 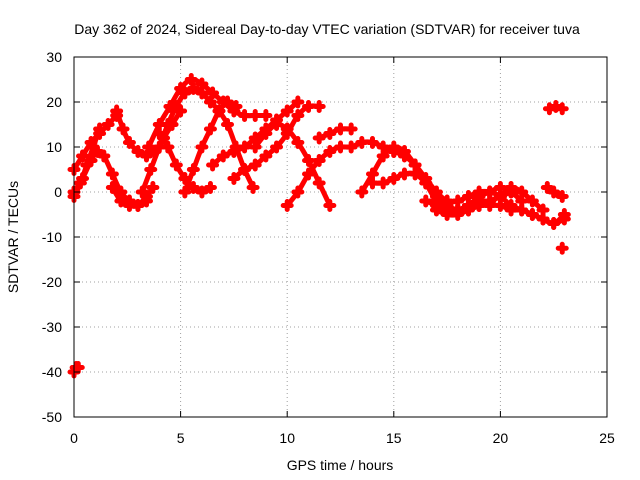 What do you see at coordinates (52, 372) in the screenshot?
I see `y-tick-label: -40` at bounding box center [52, 372].